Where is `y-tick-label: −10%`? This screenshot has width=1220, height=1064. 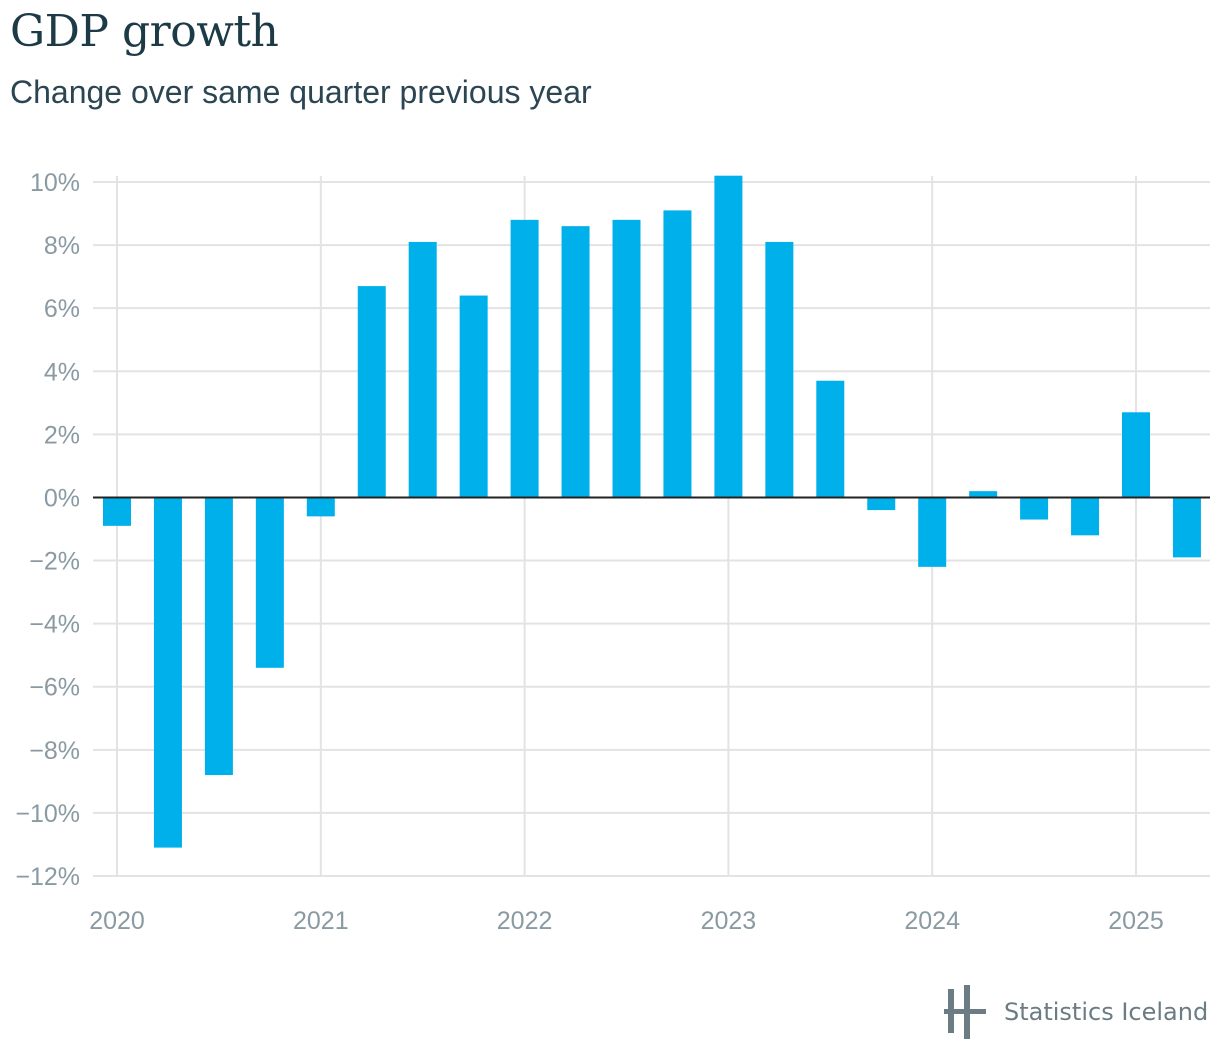
y-tick-label: −10% is located at coordinates (47, 814).